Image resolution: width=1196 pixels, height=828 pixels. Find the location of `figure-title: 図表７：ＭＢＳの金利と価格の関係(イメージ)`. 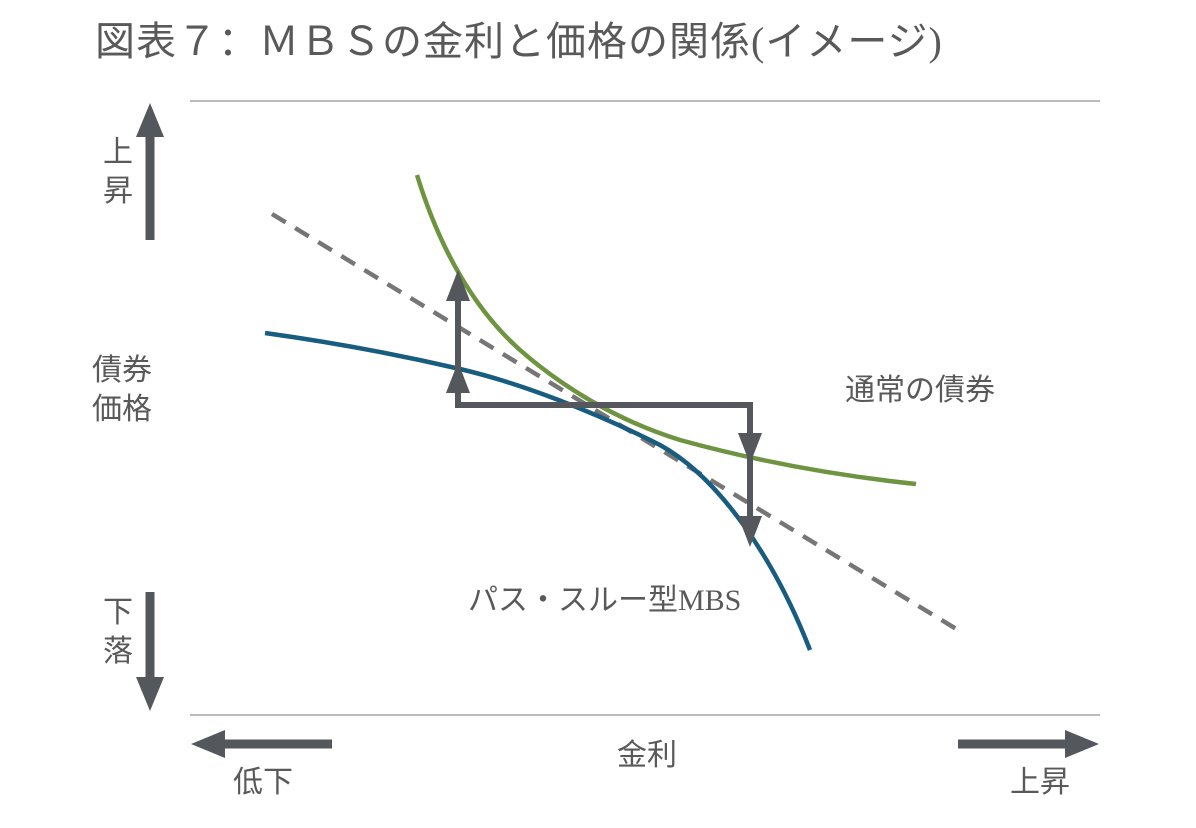

figure-title: 図表７：ＭＢＳの金利と価格の関係(イメージ) is located at coordinates (519, 41).